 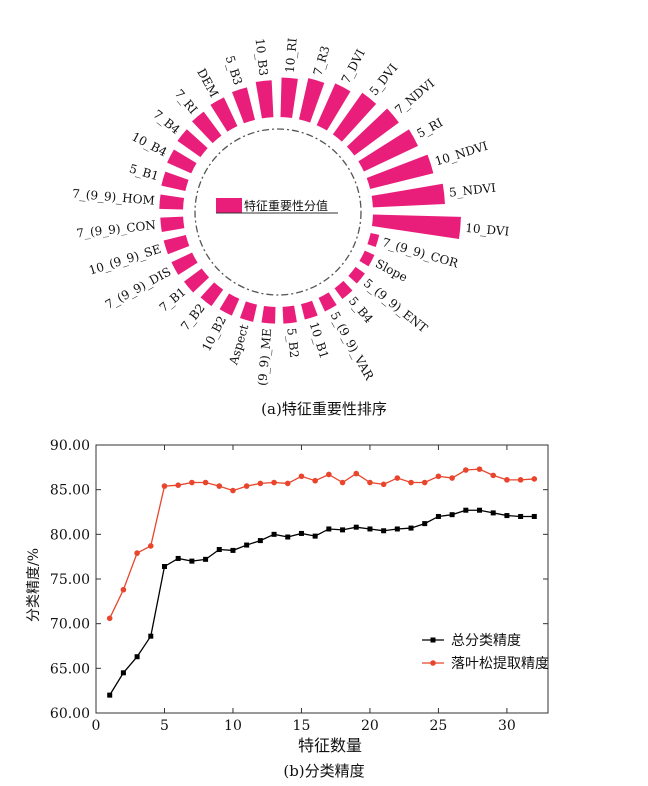 I want to click on radial-bar-label: 7_(9_9)_CON, so click(x=116, y=229).